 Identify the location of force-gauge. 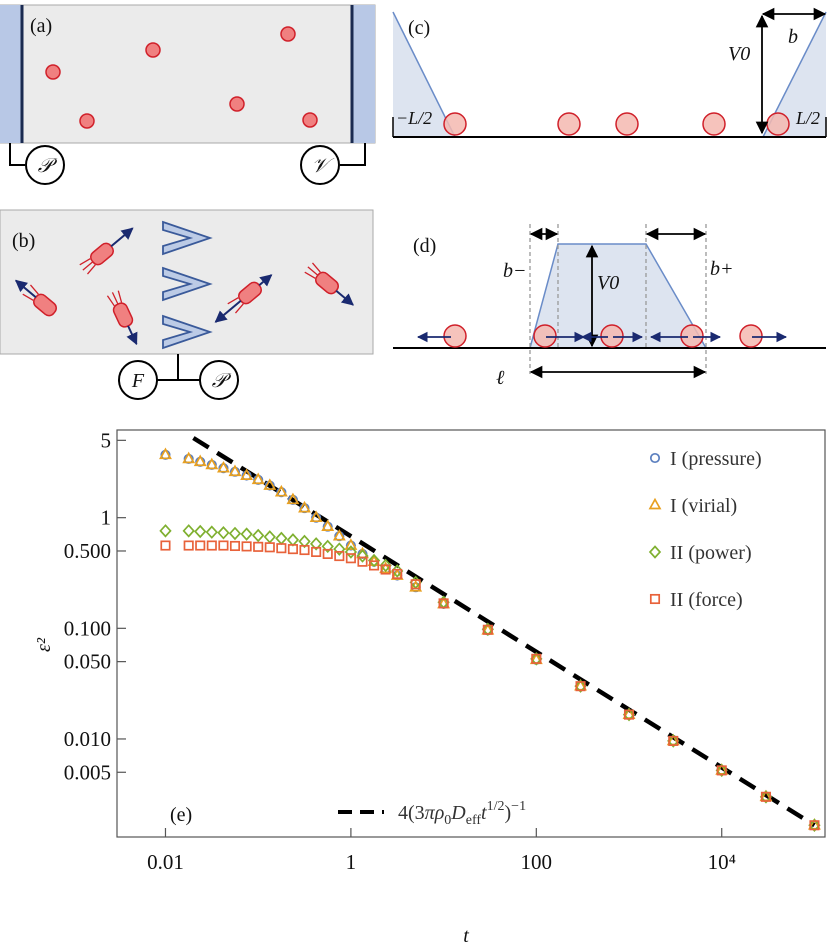
(138, 380).